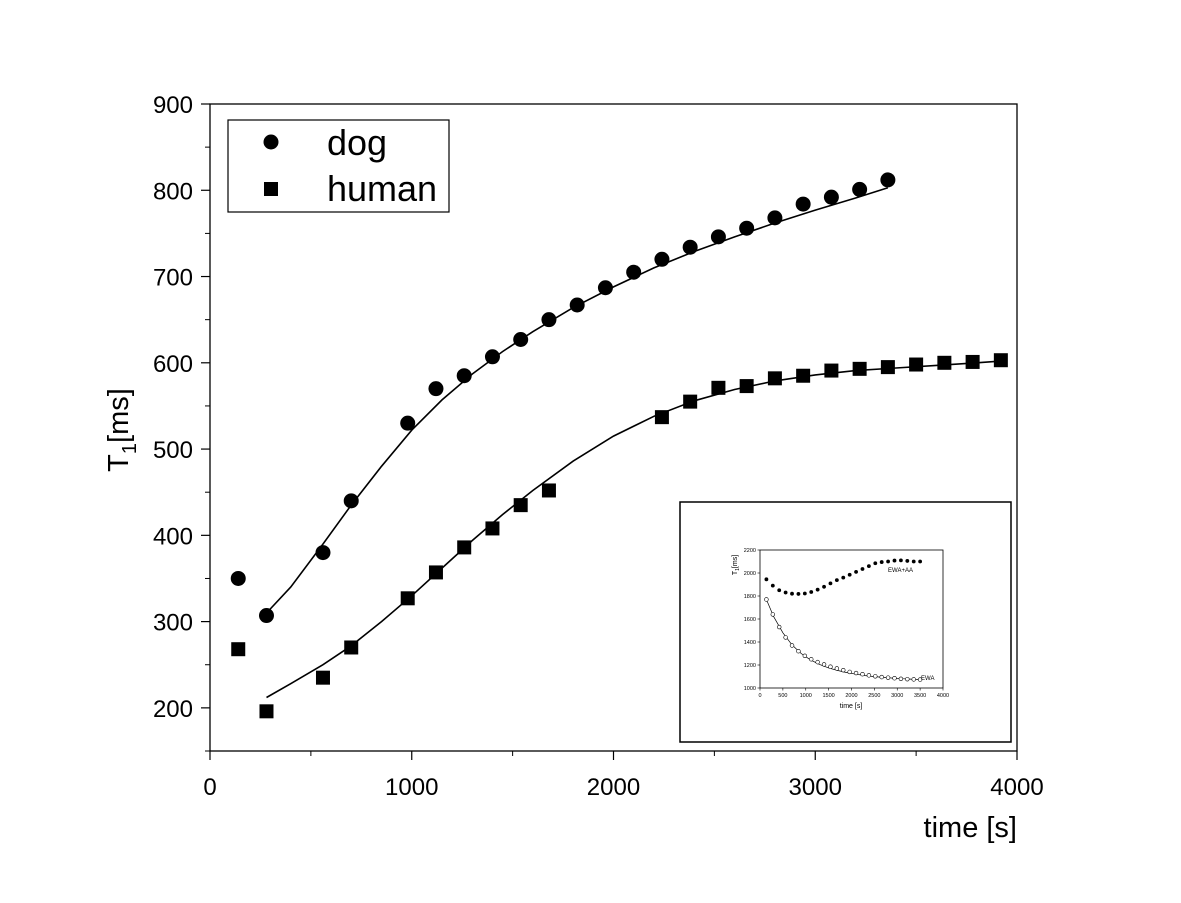 Image resolution: width=1181 pixels, height=903 pixels. Describe the element at coordinates (874, 696) in the screenshot. I see `inset-x-tick-label: 2500` at that location.